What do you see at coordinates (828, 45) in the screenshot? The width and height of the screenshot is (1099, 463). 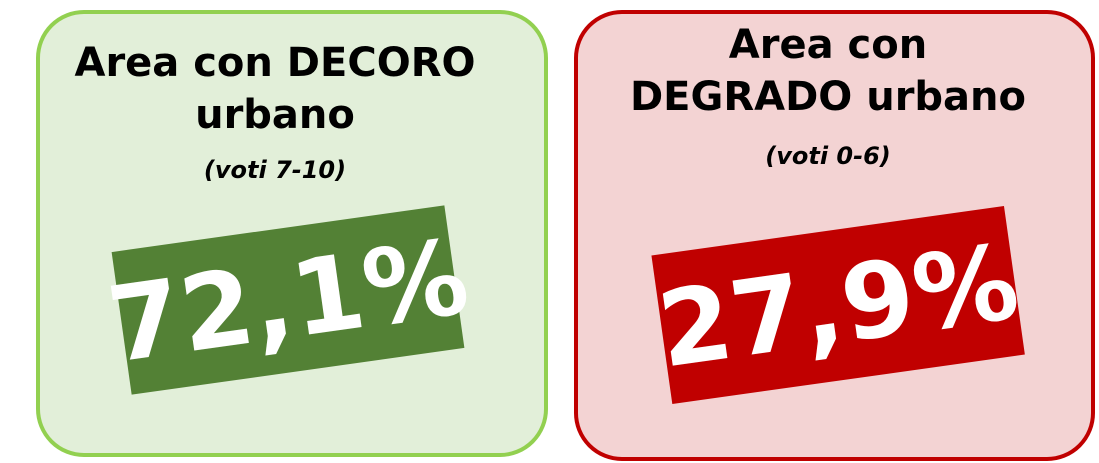 I see `card-title: Area con` at bounding box center [828, 45].